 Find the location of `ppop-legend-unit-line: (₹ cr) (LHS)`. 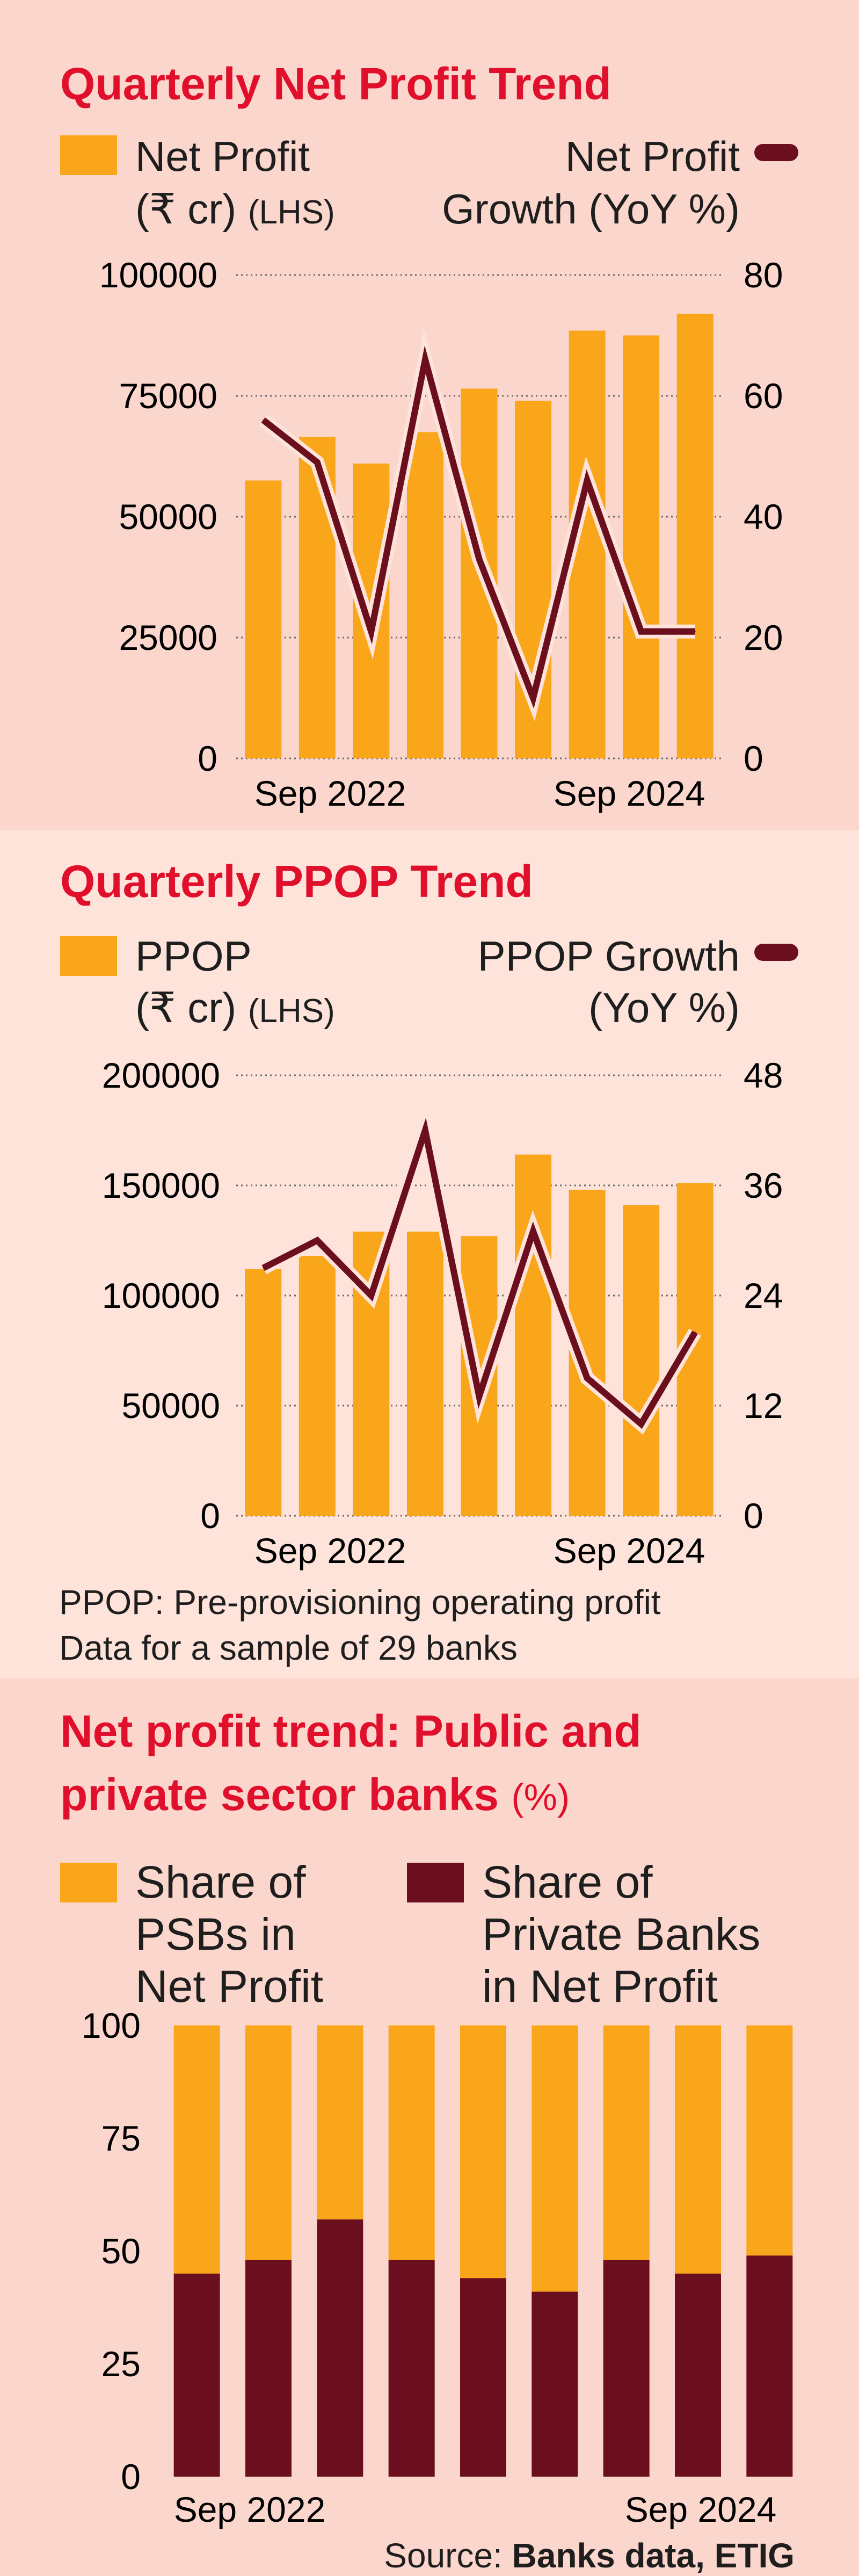

ppop-legend-unit-line: (₹ cr) (LHS) is located at coordinates (235, 1007).